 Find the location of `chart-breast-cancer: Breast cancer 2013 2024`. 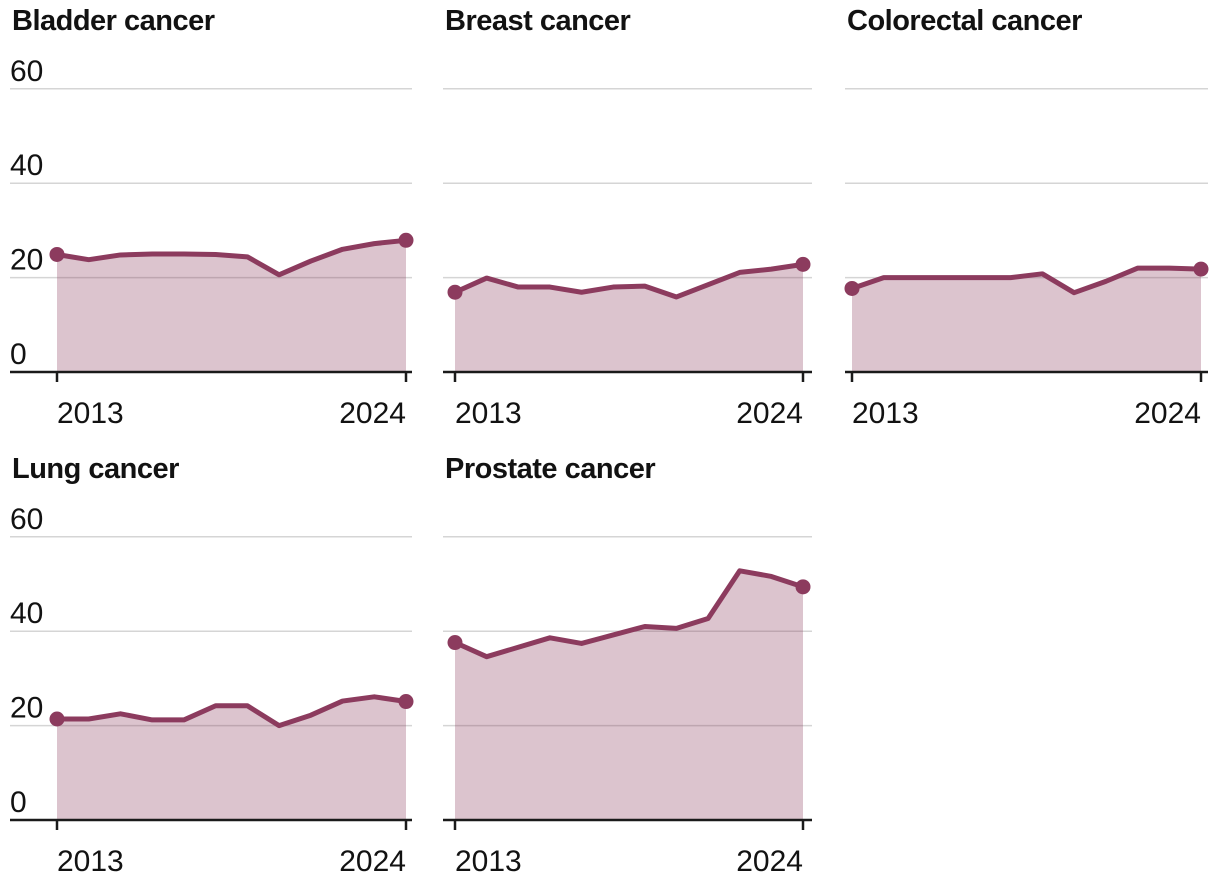

chart-breast-cancer: Breast cancer 2013 2024 is located at coordinates (627, 219).